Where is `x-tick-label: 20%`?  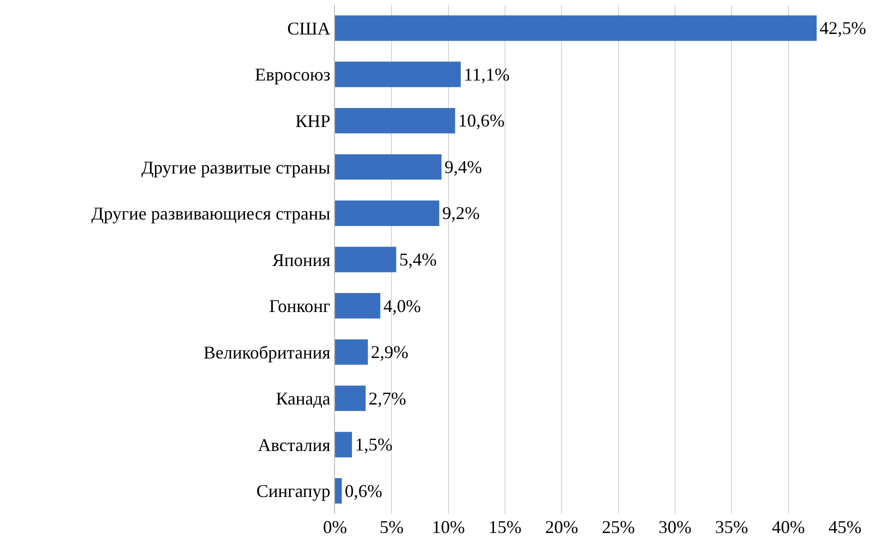 x-tick-label: 20% is located at coordinates (561, 527).